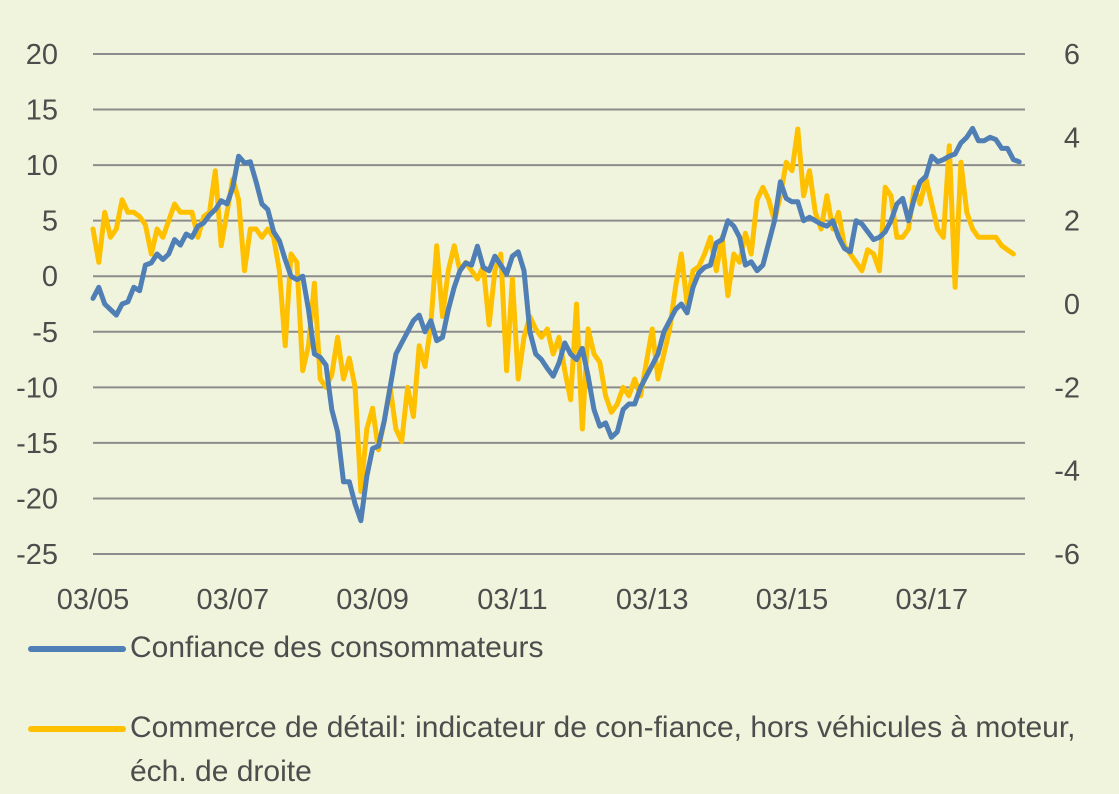  What do you see at coordinates (42, 111) in the screenshot?
I see `left-y-tick-label: 15` at bounding box center [42, 111].